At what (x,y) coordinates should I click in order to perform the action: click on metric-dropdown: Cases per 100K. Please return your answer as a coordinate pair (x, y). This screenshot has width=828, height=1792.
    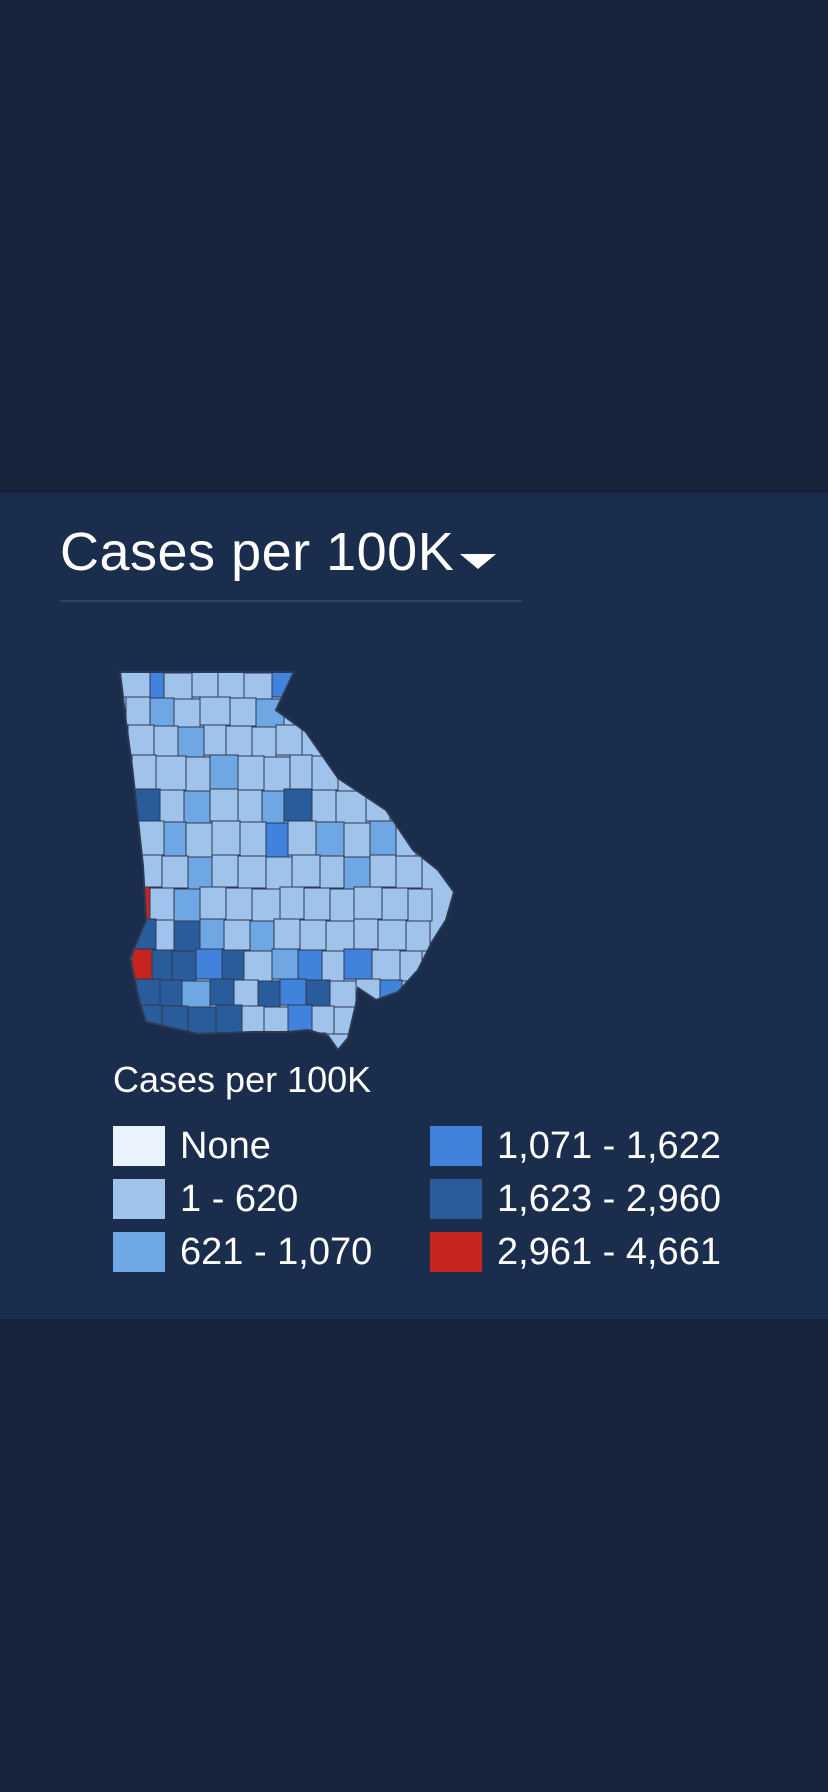
    Looking at the image, I should click on (291, 561).